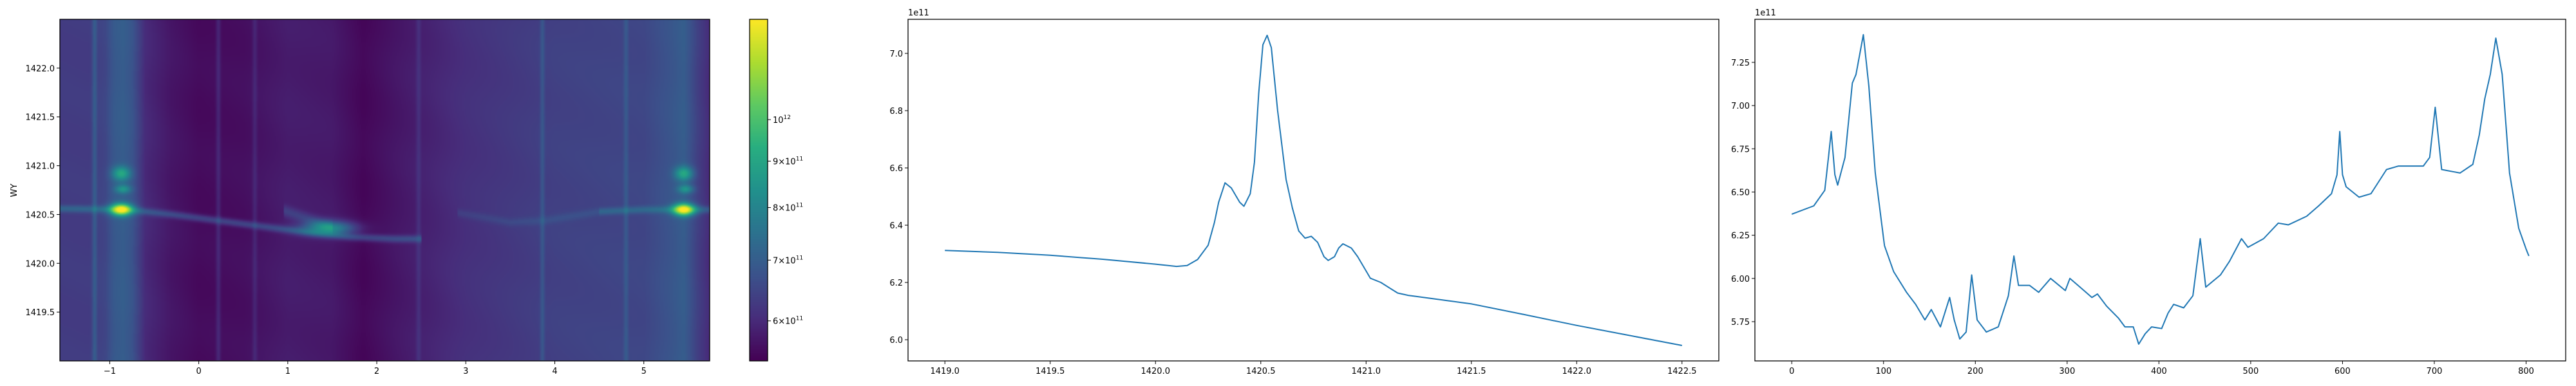  I want to click on y-tick-label: 1419.5, so click(40, 313).